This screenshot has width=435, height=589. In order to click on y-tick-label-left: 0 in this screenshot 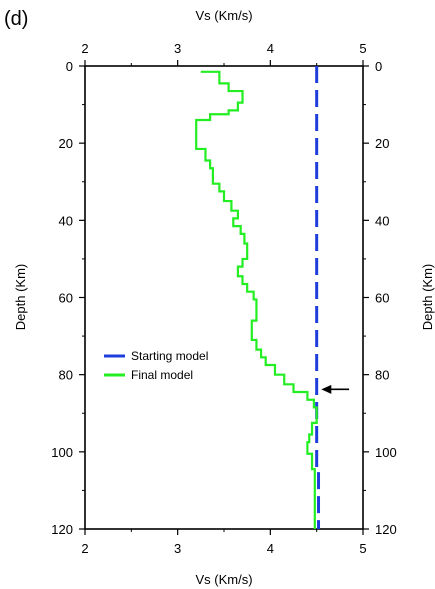, I will do `click(69, 66)`.